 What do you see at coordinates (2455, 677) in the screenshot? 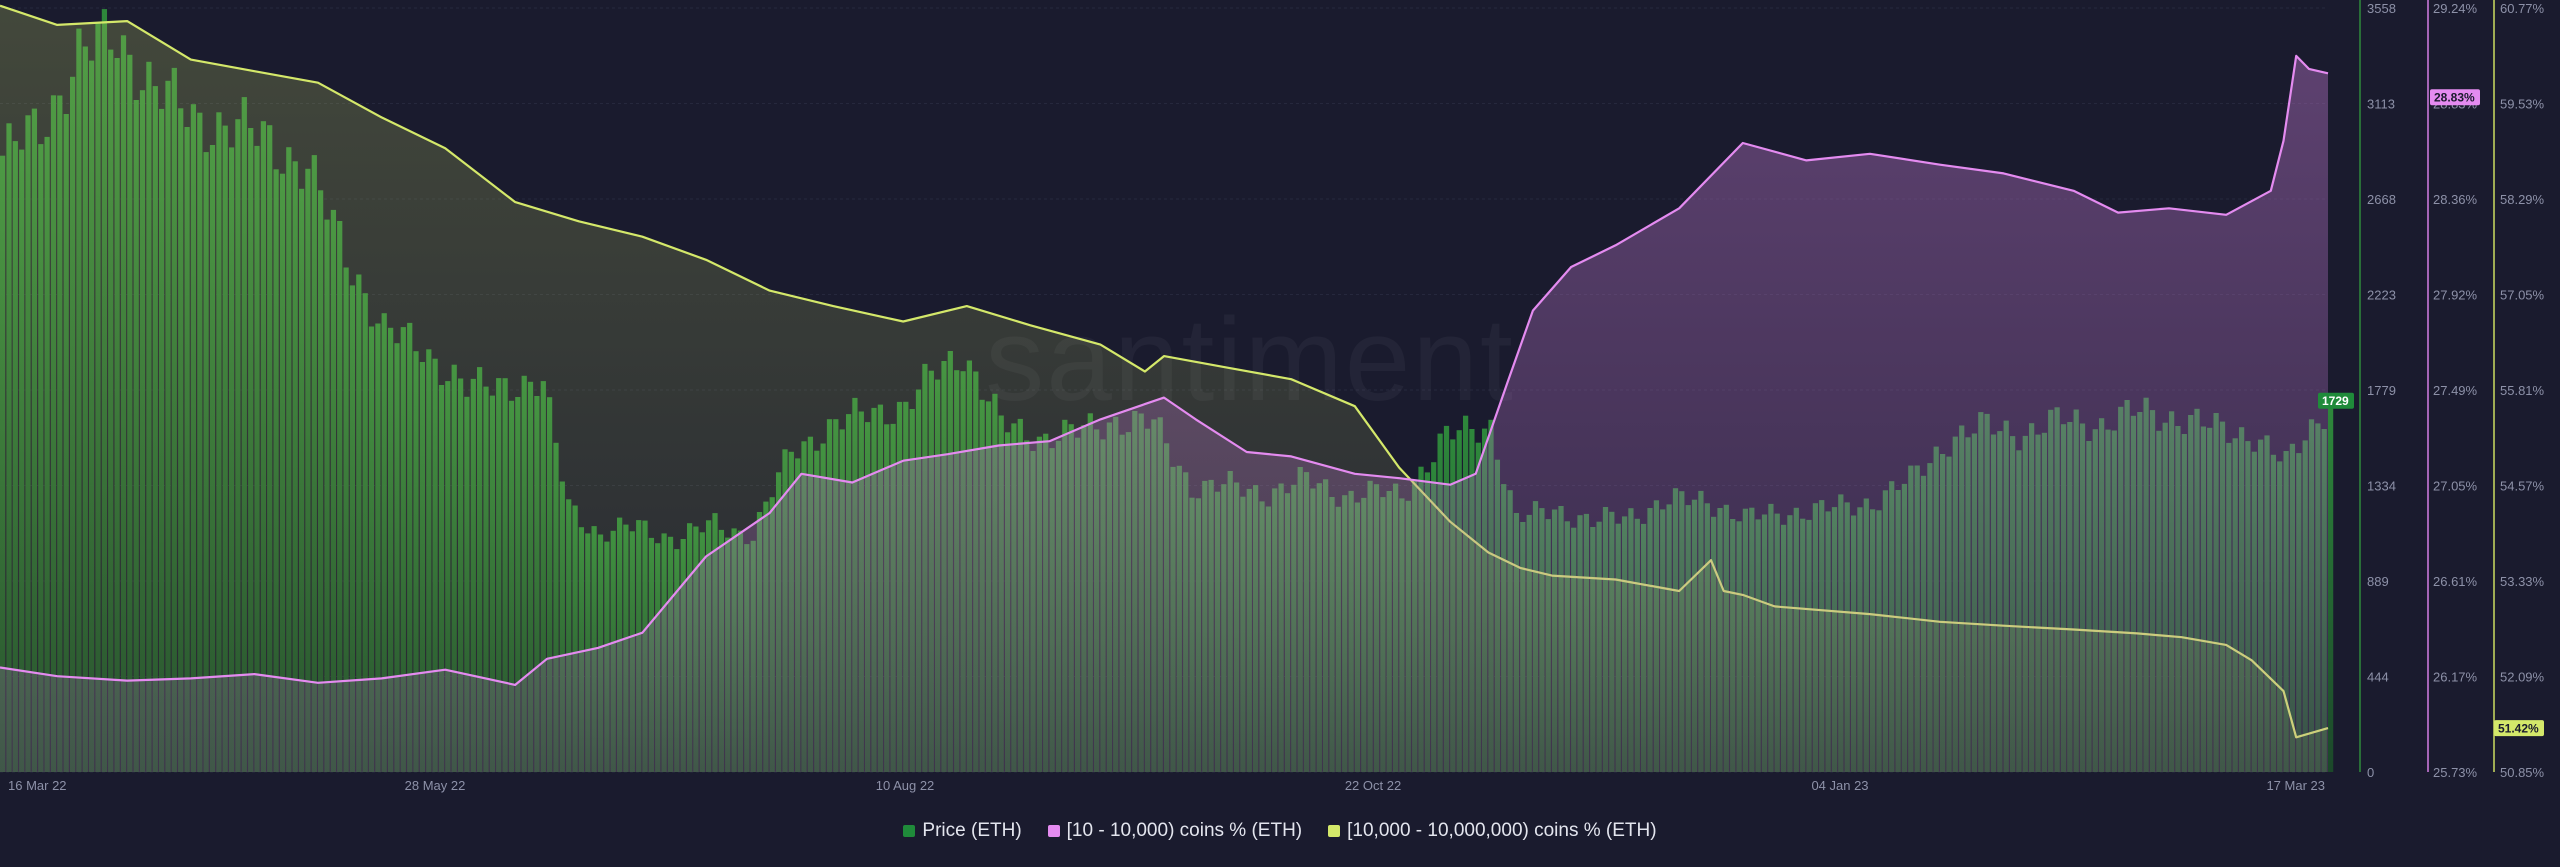
I see `mid-tick-label: 26.17%` at bounding box center [2455, 677].